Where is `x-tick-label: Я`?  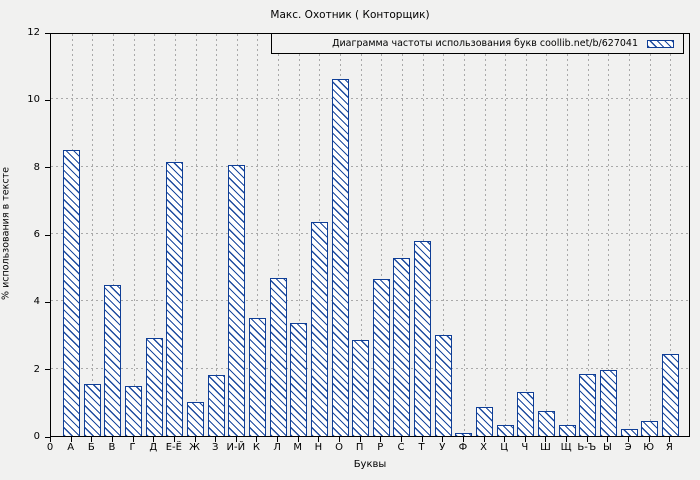 x-tick-label: Я is located at coordinates (669, 447).